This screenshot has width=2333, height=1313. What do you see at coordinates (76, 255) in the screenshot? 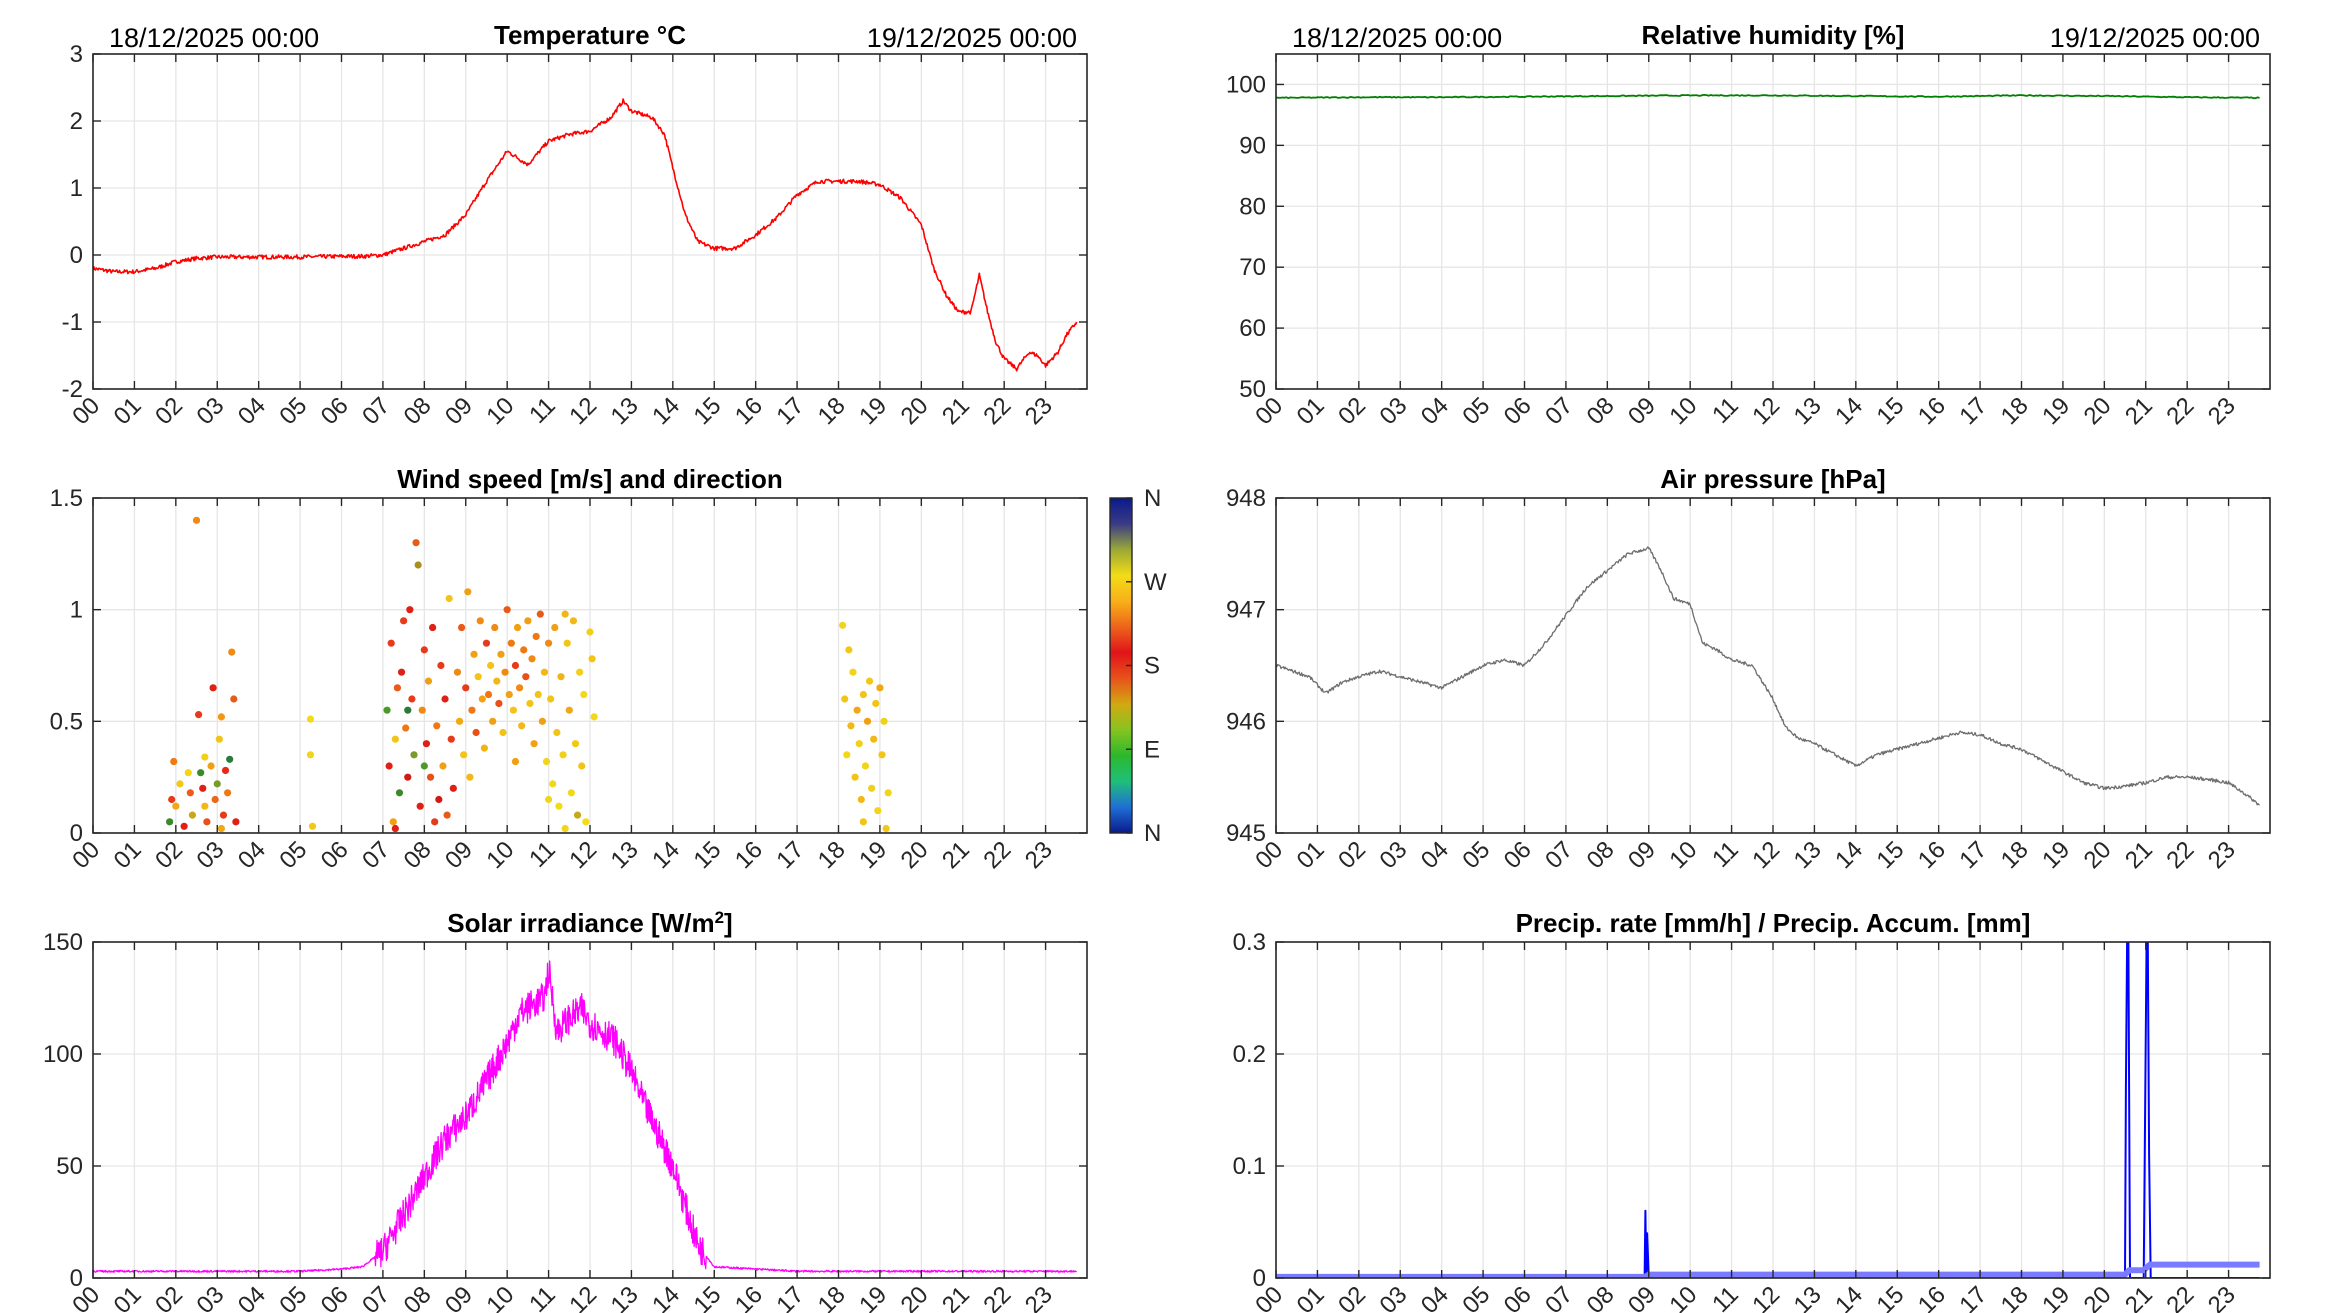
I see `y-tick-label: 0` at bounding box center [76, 255].